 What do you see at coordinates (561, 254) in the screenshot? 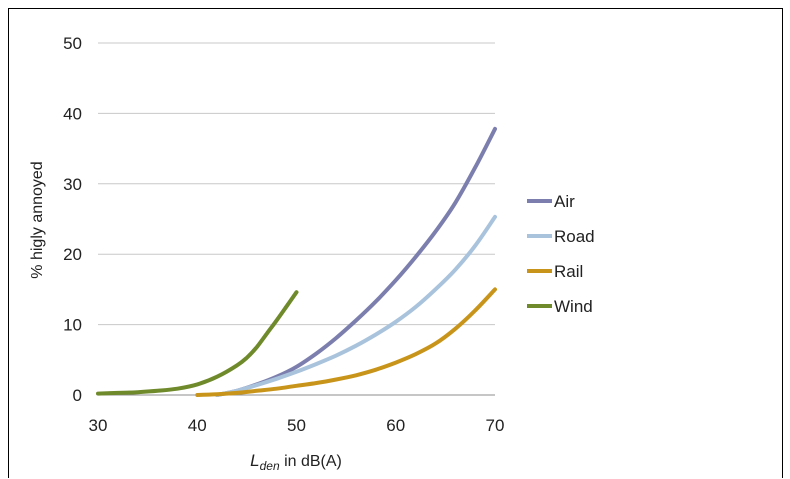
I see `legend: Air Road Rail Wind` at bounding box center [561, 254].